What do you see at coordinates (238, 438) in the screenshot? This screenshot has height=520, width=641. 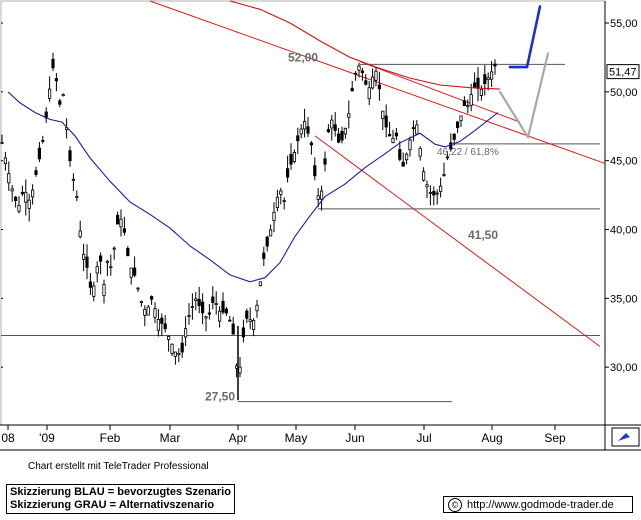 I see `x-tick-label: Apr` at bounding box center [238, 438].